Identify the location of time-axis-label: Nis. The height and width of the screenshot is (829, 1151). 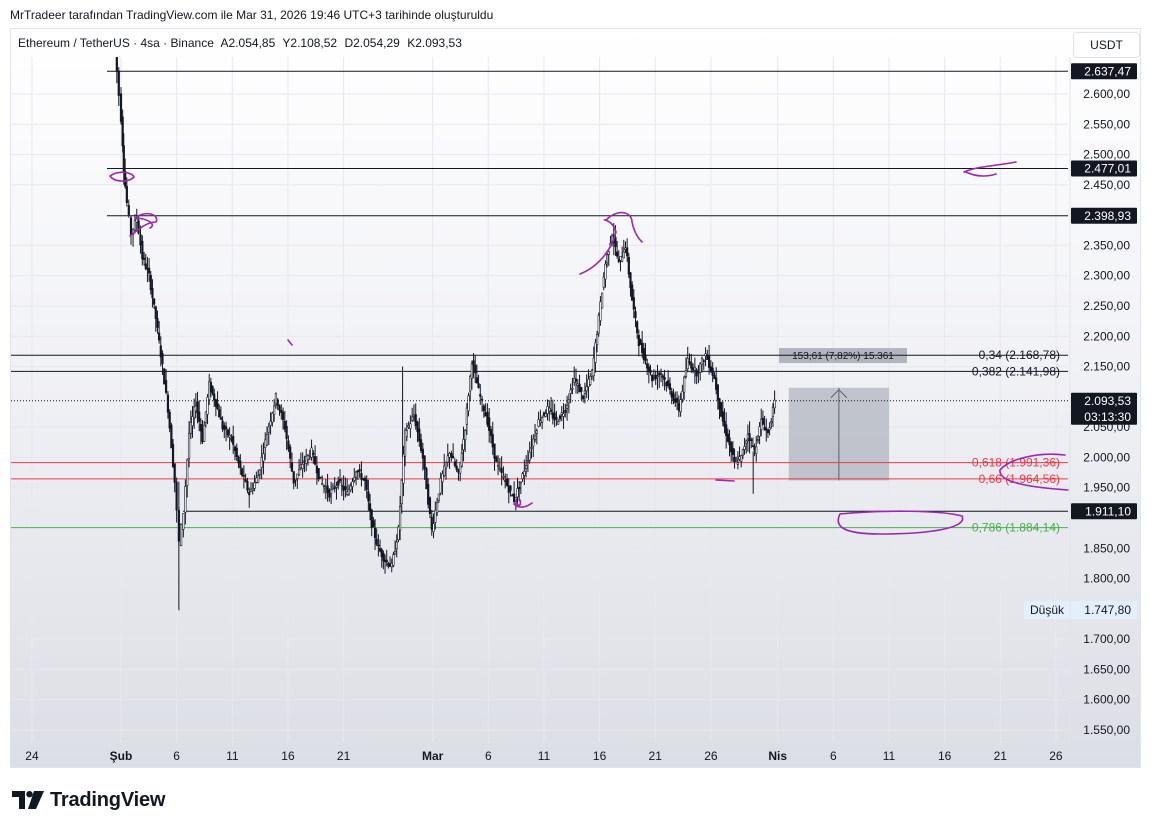
(777, 756).